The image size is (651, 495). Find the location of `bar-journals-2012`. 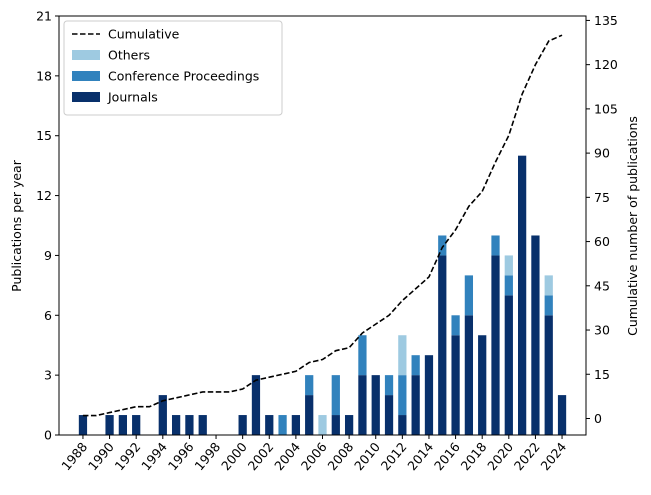

bar-journals-2012 is located at coordinates (402, 425).